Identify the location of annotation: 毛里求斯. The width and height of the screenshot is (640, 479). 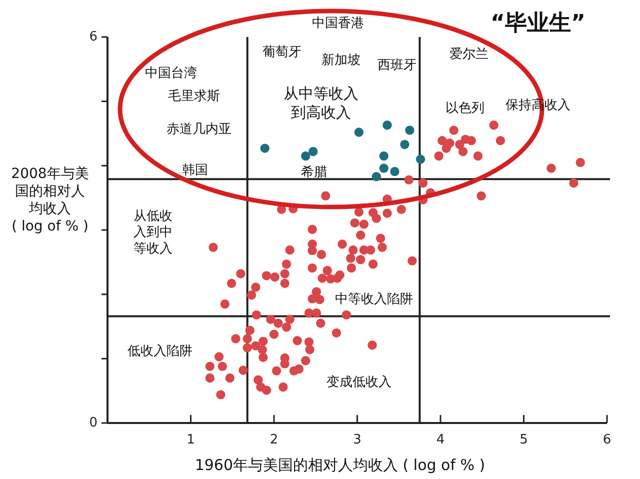
(194, 96).